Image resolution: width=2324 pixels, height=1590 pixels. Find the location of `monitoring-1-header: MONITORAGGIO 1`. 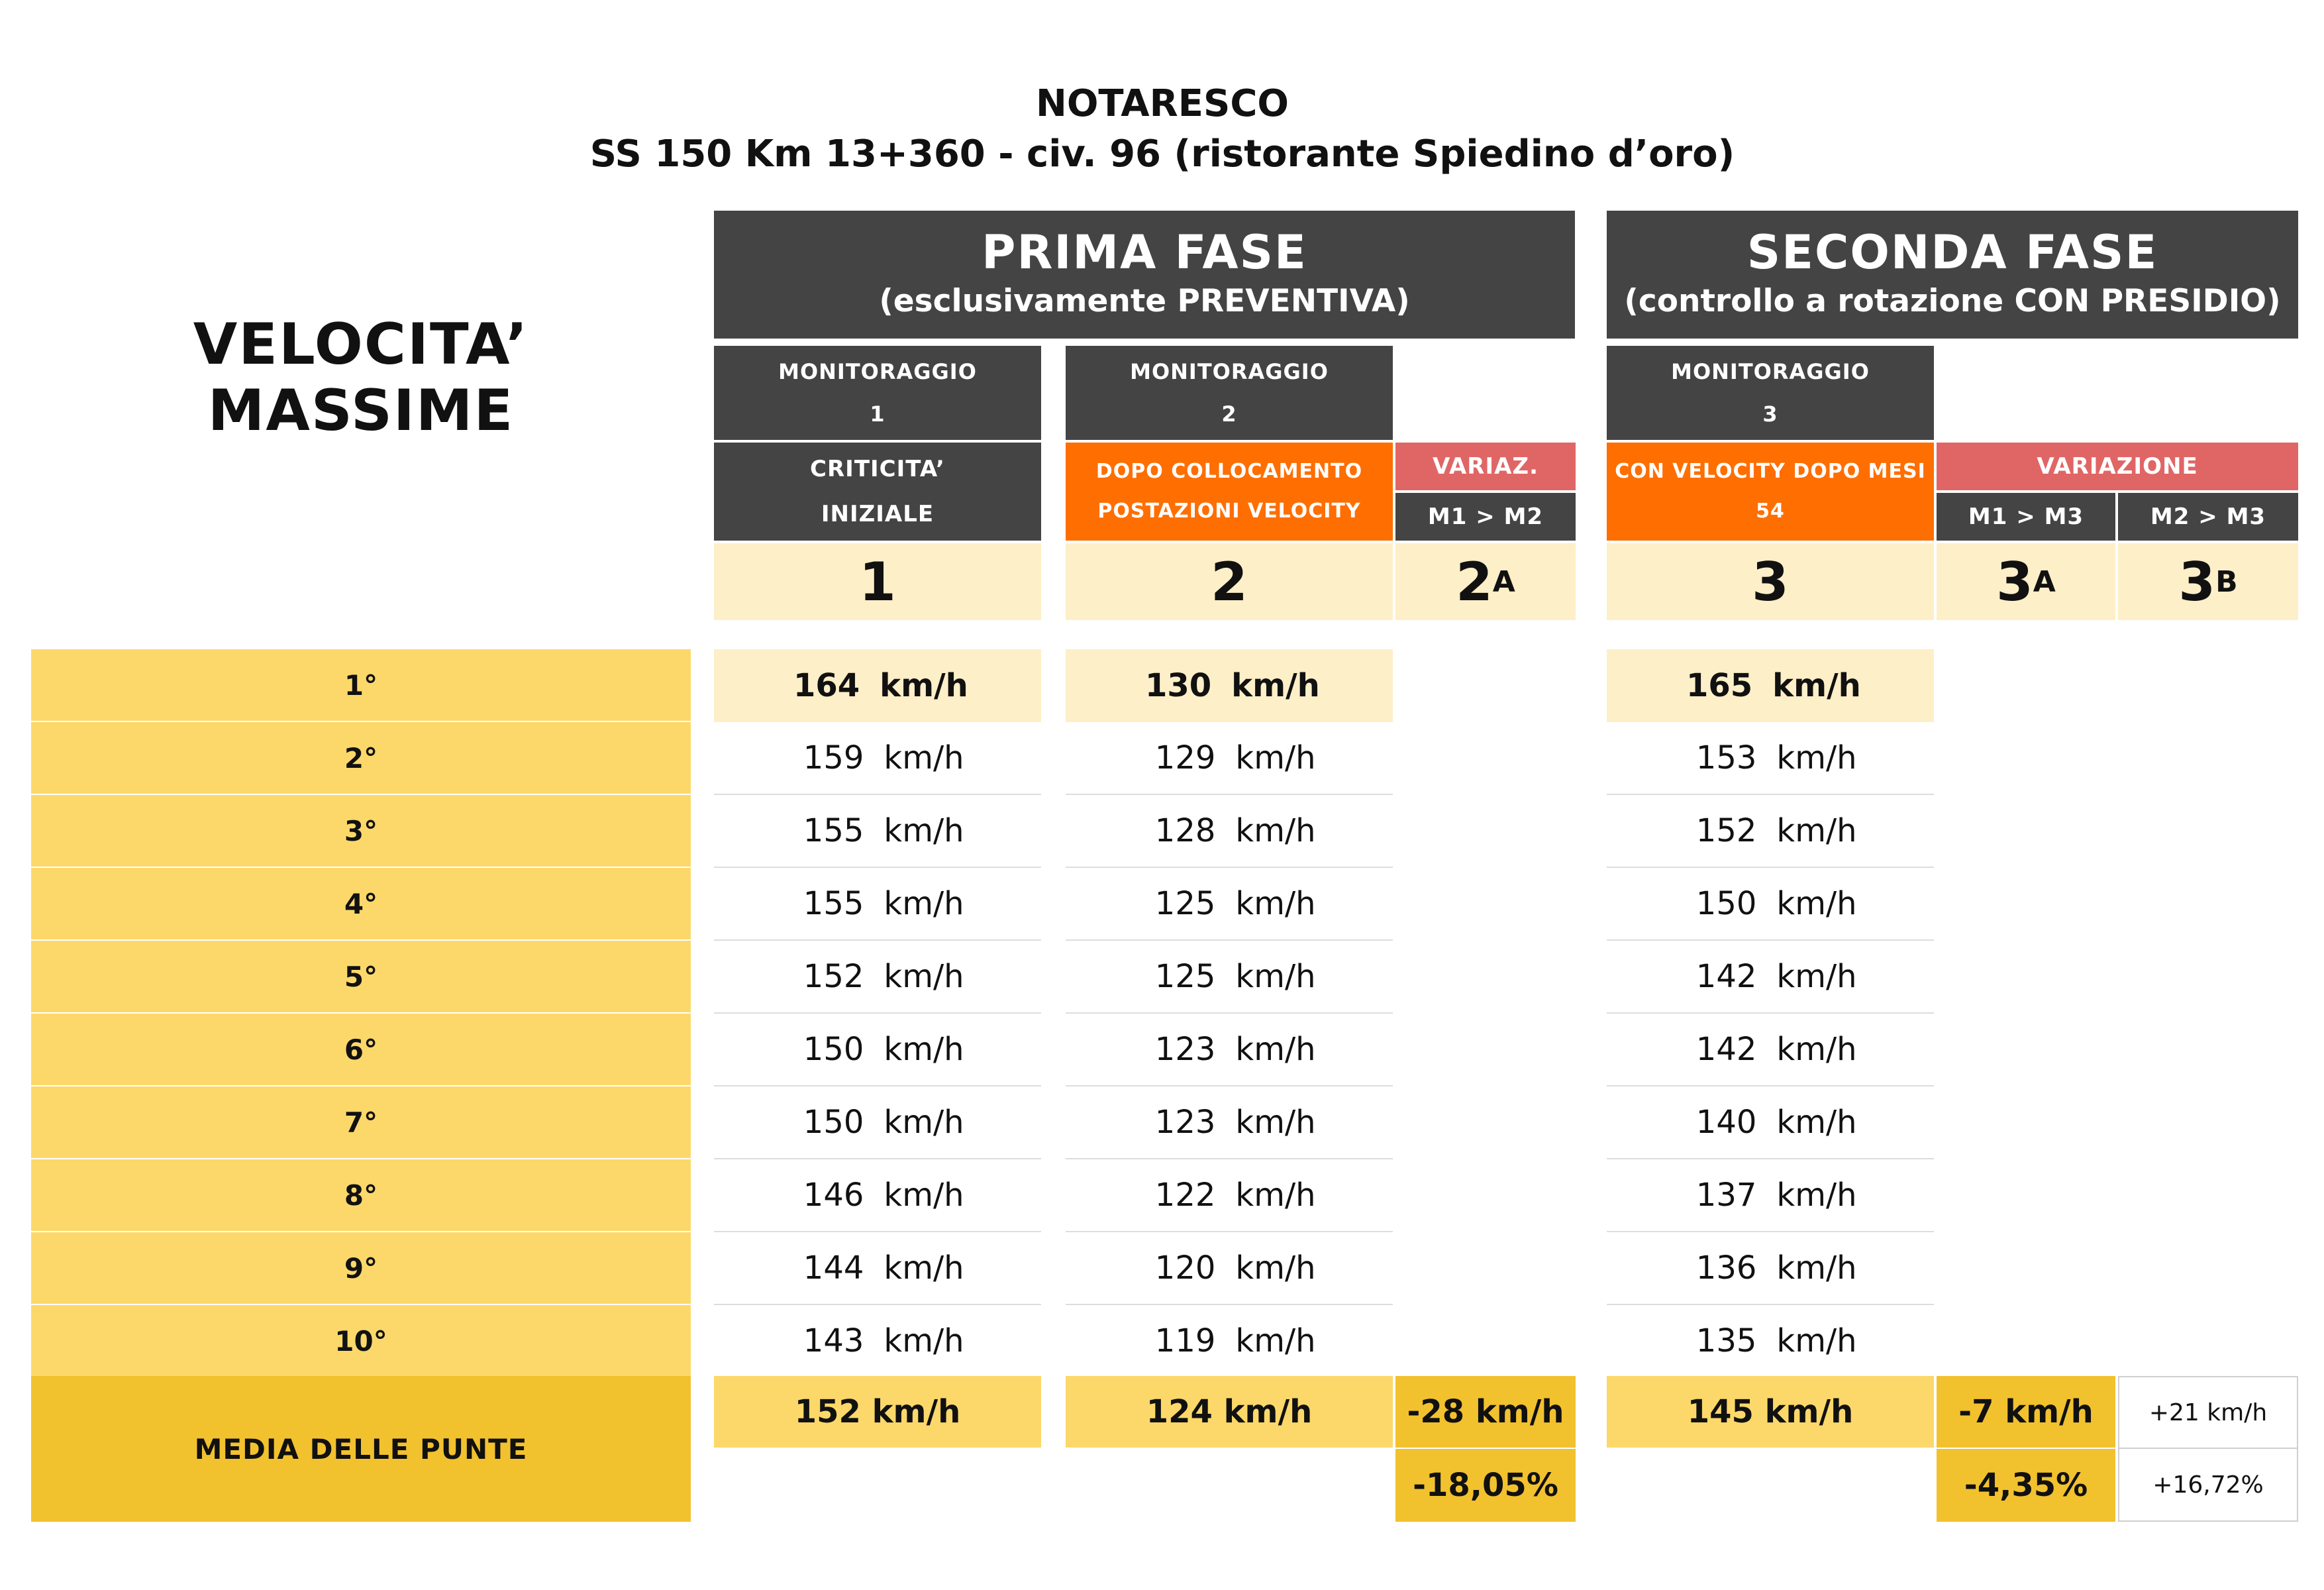

monitoring-1-header: MONITORAGGIO 1 is located at coordinates (877, 393).